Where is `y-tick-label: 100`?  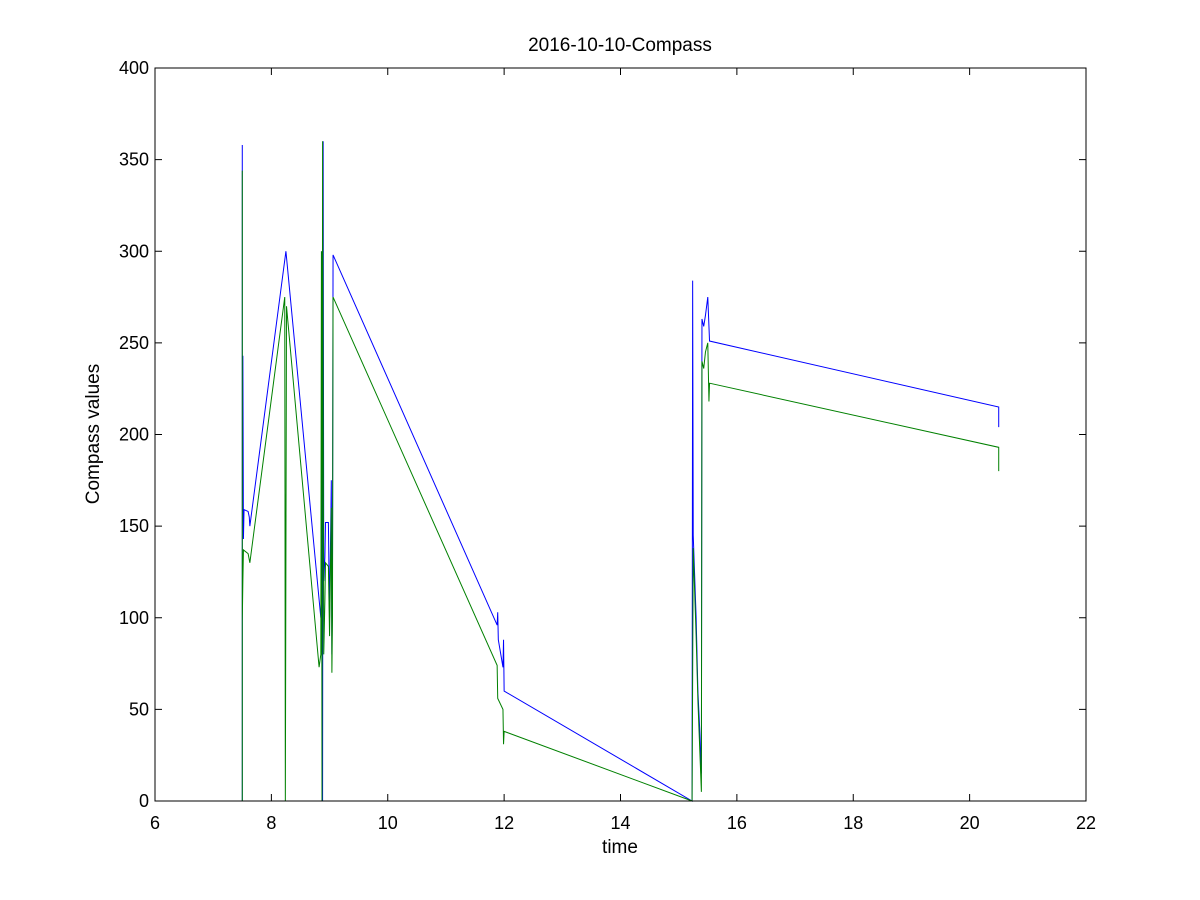
y-tick-label: 100 is located at coordinates (134, 618).